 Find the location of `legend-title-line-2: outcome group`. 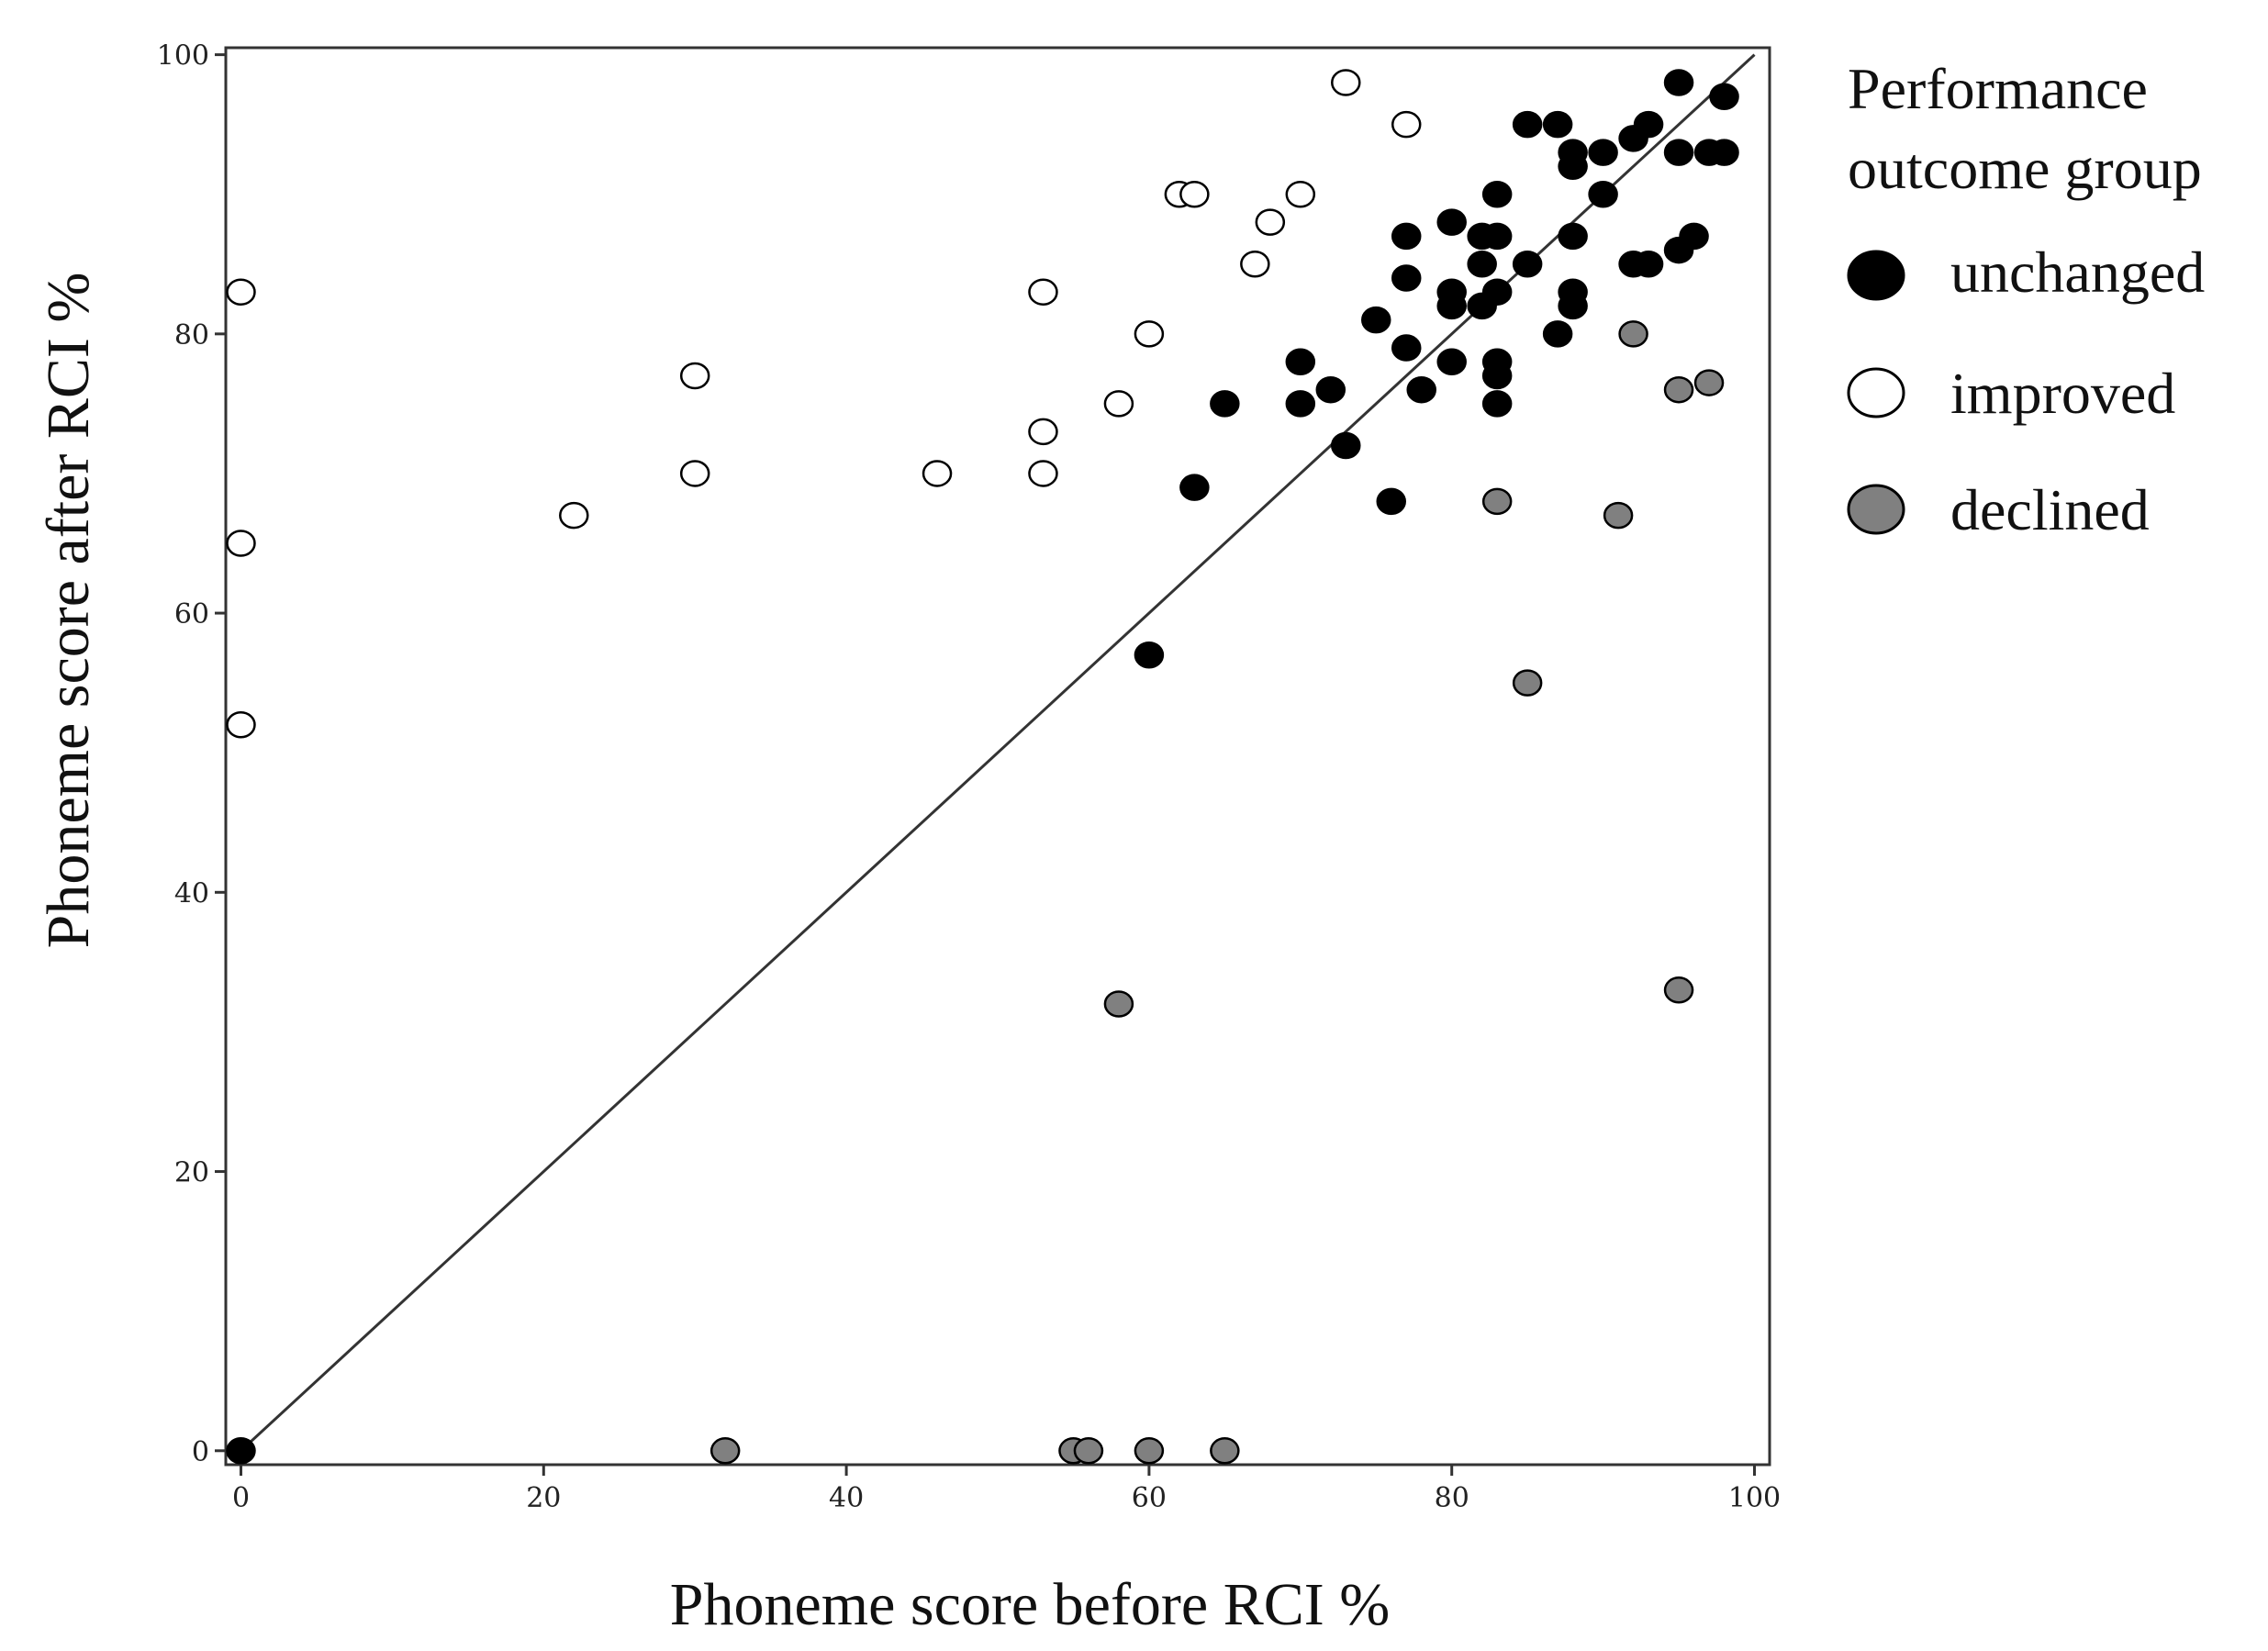

legend-title-line-2: outcome group is located at coordinates (2025, 168).